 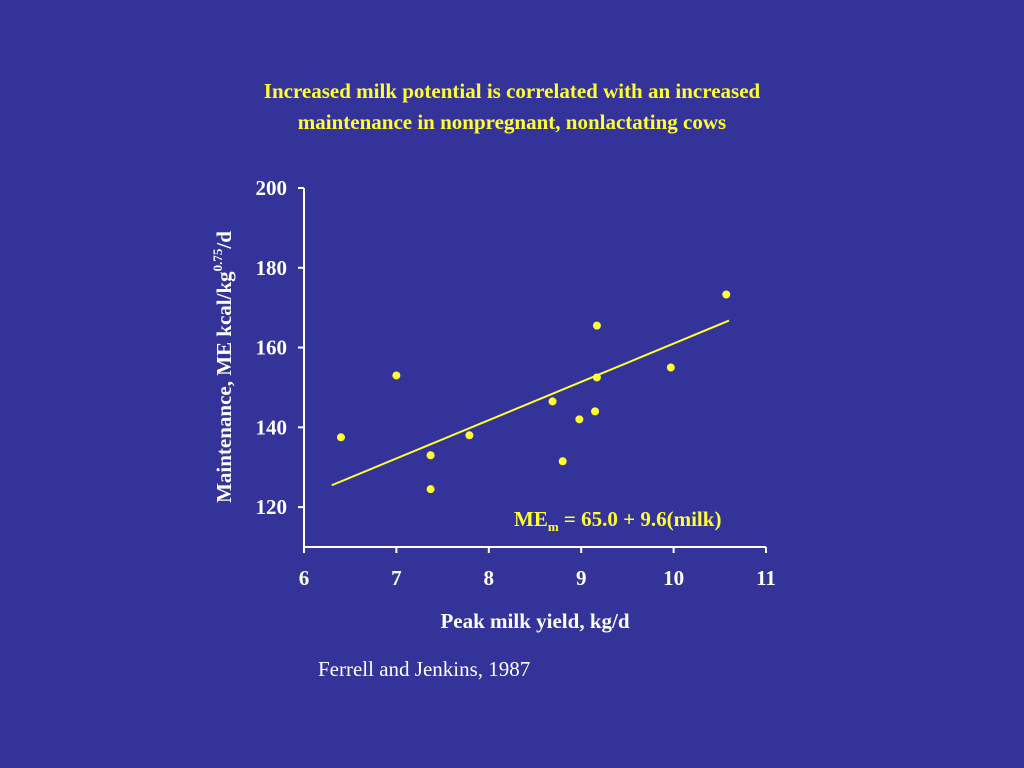 What do you see at coordinates (553, 526) in the screenshot?
I see `equation-subscript: m` at bounding box center [553, 526].